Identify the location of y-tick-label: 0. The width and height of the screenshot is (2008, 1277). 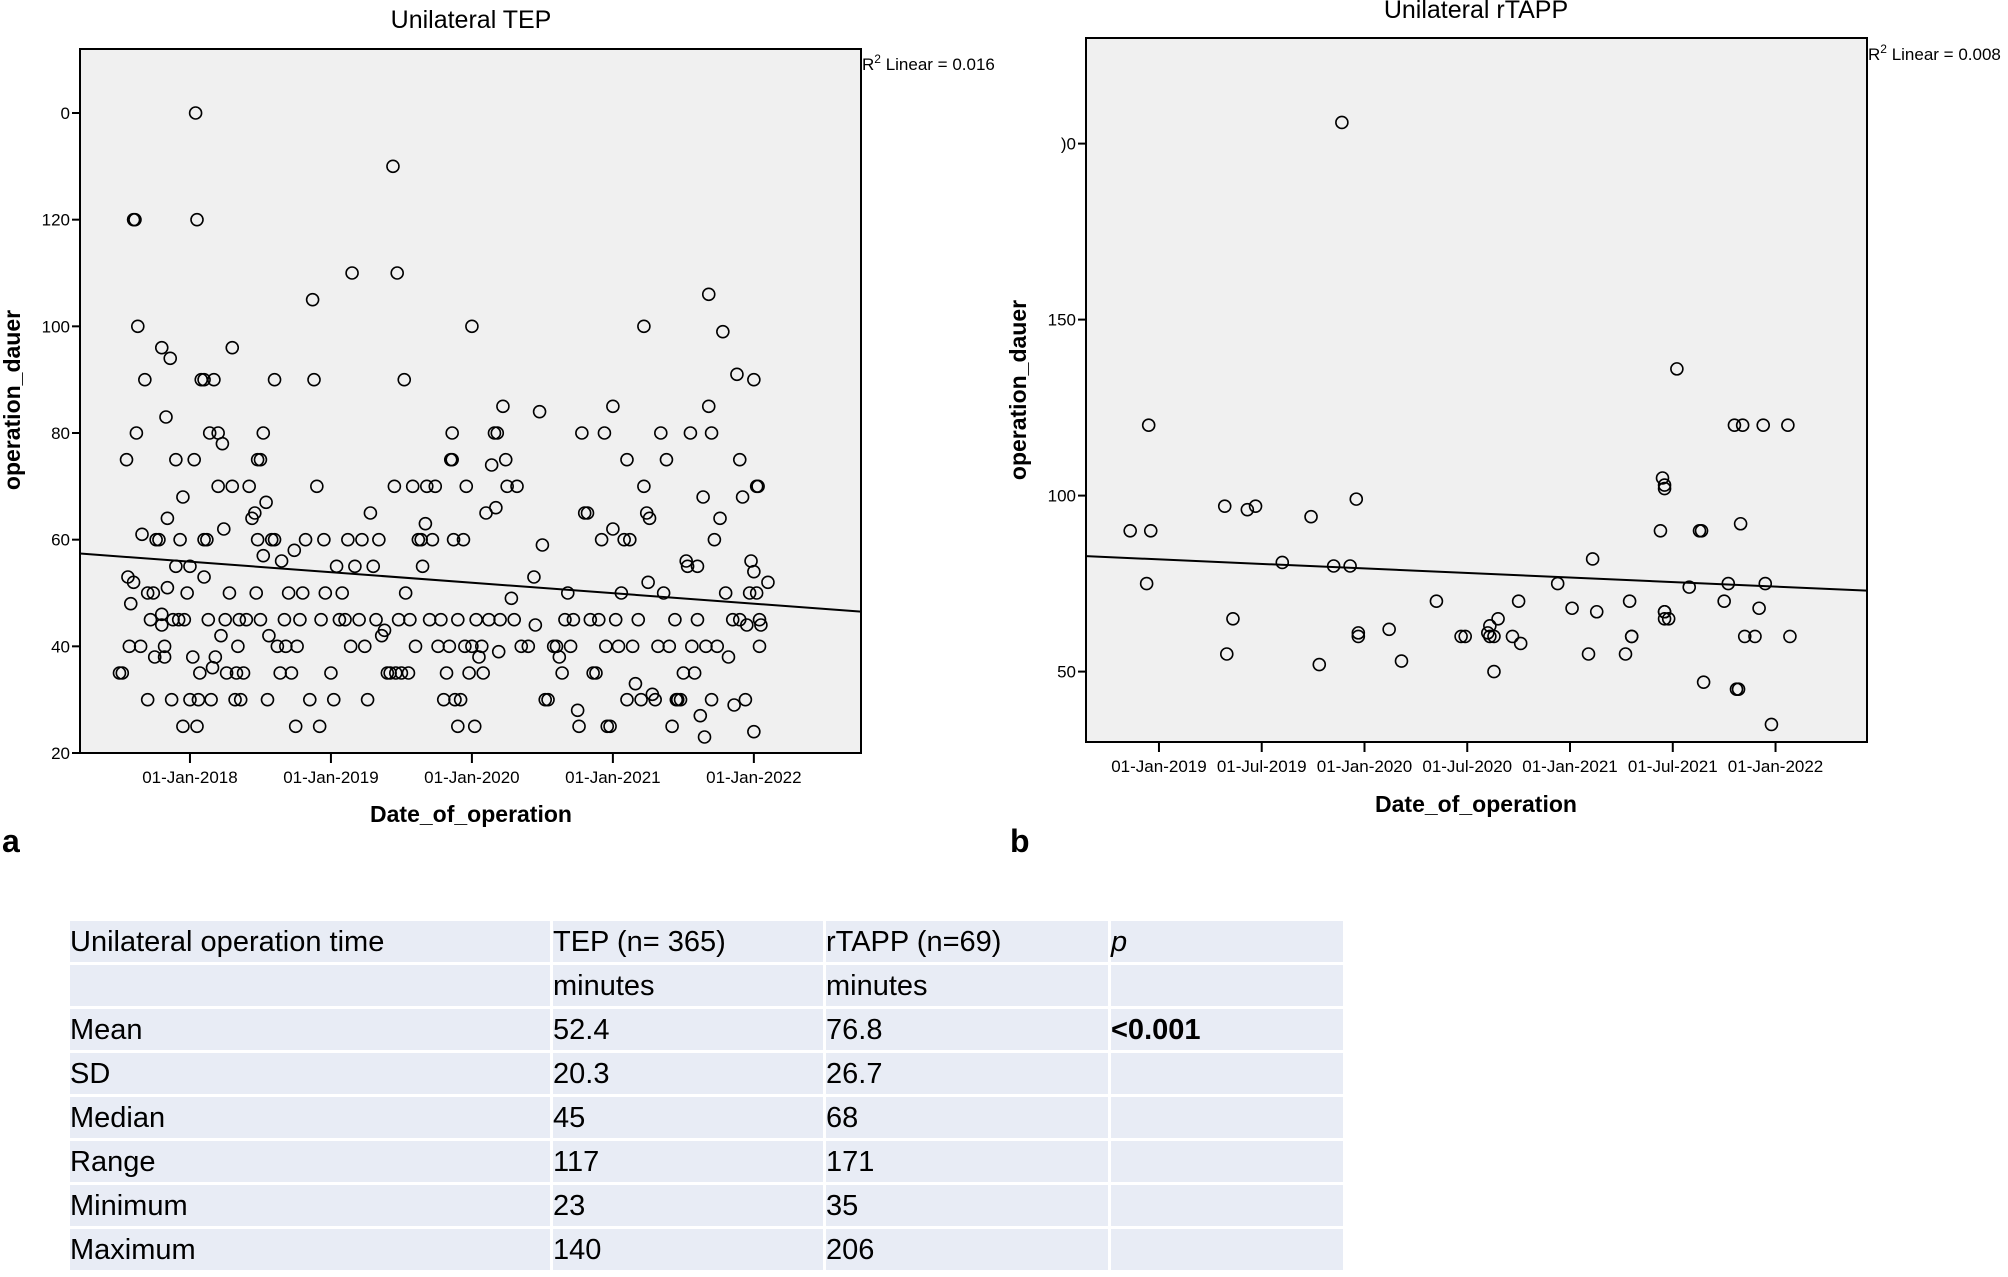
(65, 113).